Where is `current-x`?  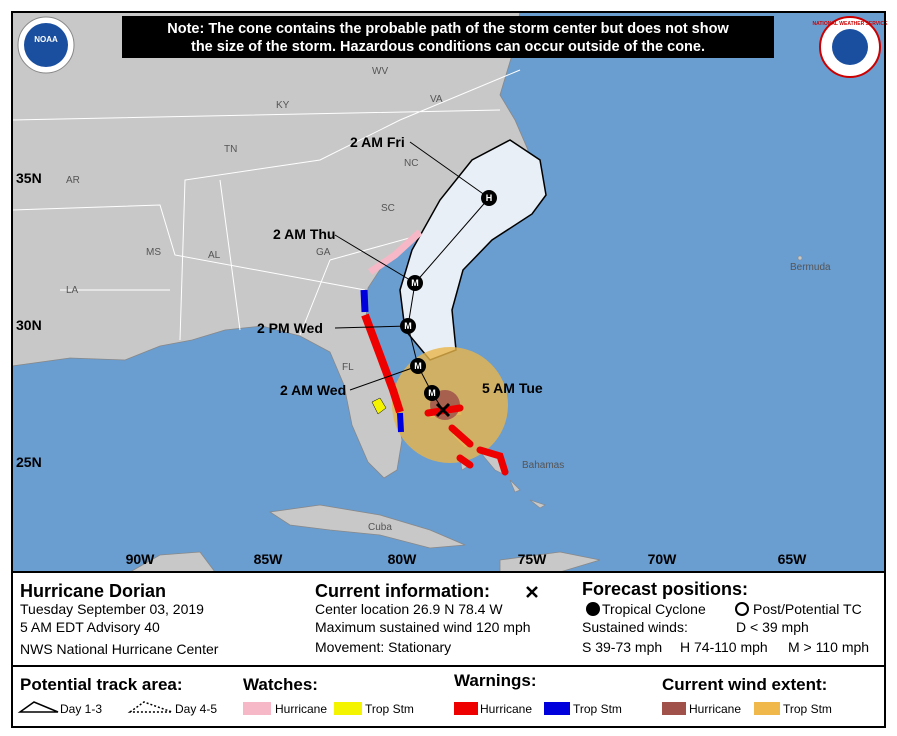 current-x is located at coordinates (532, 592).